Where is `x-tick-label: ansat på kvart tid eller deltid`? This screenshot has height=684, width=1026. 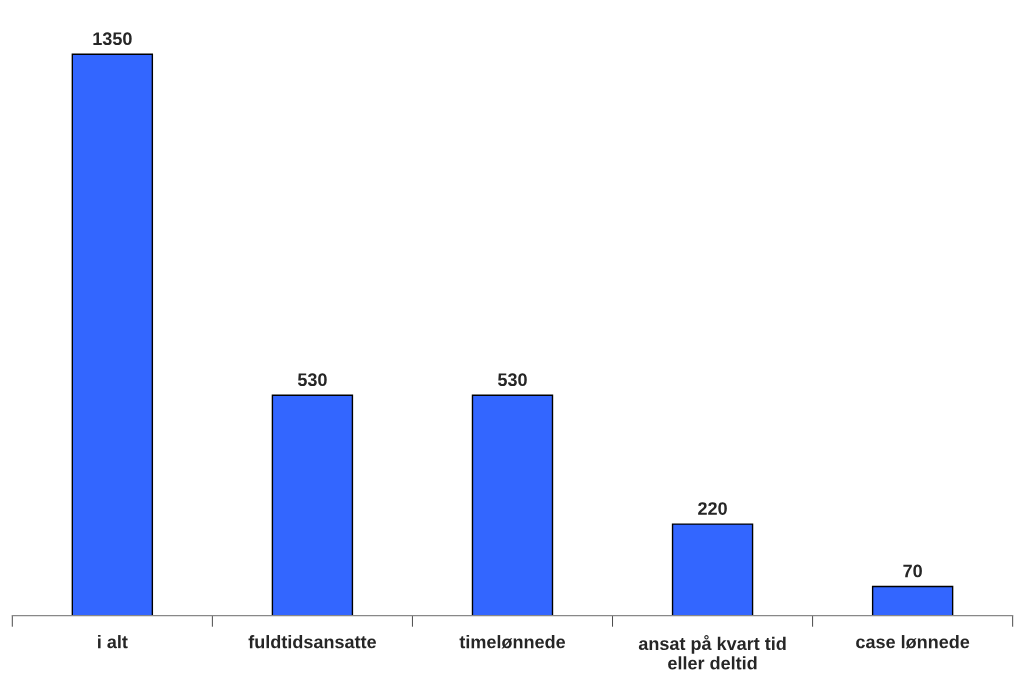 x-tick-label: ansat på kvart tid eller deltid is located at coordinates (712, 652).